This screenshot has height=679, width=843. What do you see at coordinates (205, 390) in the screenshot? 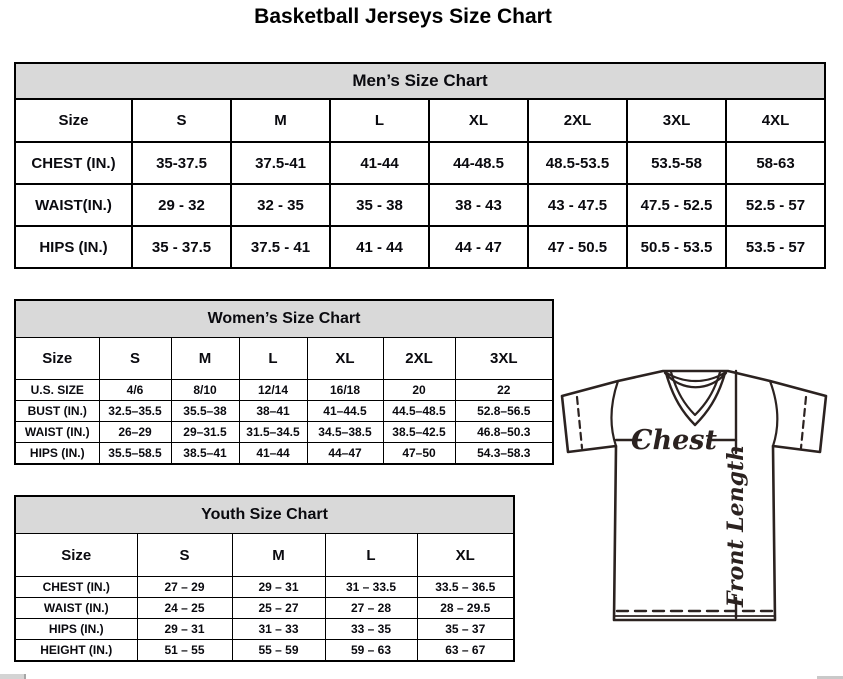
I see `cell: 8/10` at bounding box center [205, 390].